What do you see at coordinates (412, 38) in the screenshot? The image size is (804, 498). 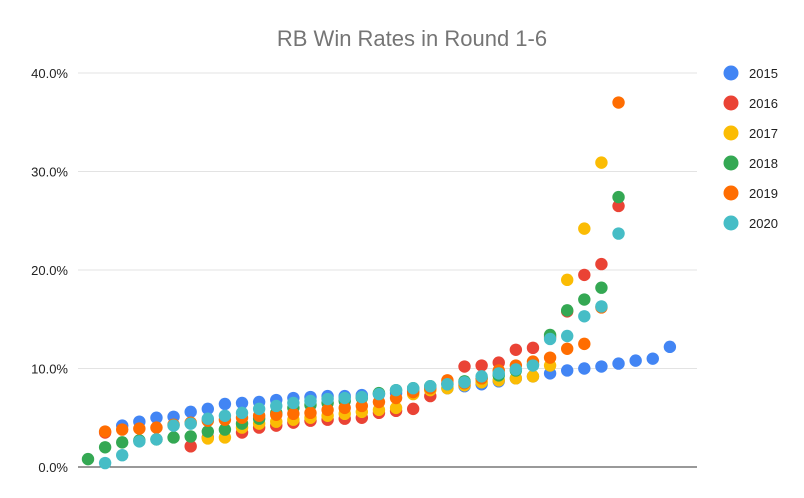 I see `chart-title: RB Win Rates in Round 1-6` at bounding box center [412, 38].